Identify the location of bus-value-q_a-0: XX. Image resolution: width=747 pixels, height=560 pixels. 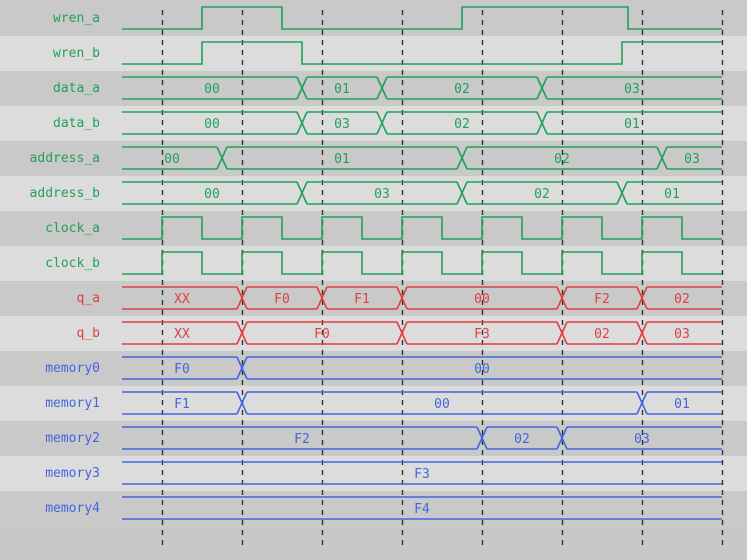
(182, 299).